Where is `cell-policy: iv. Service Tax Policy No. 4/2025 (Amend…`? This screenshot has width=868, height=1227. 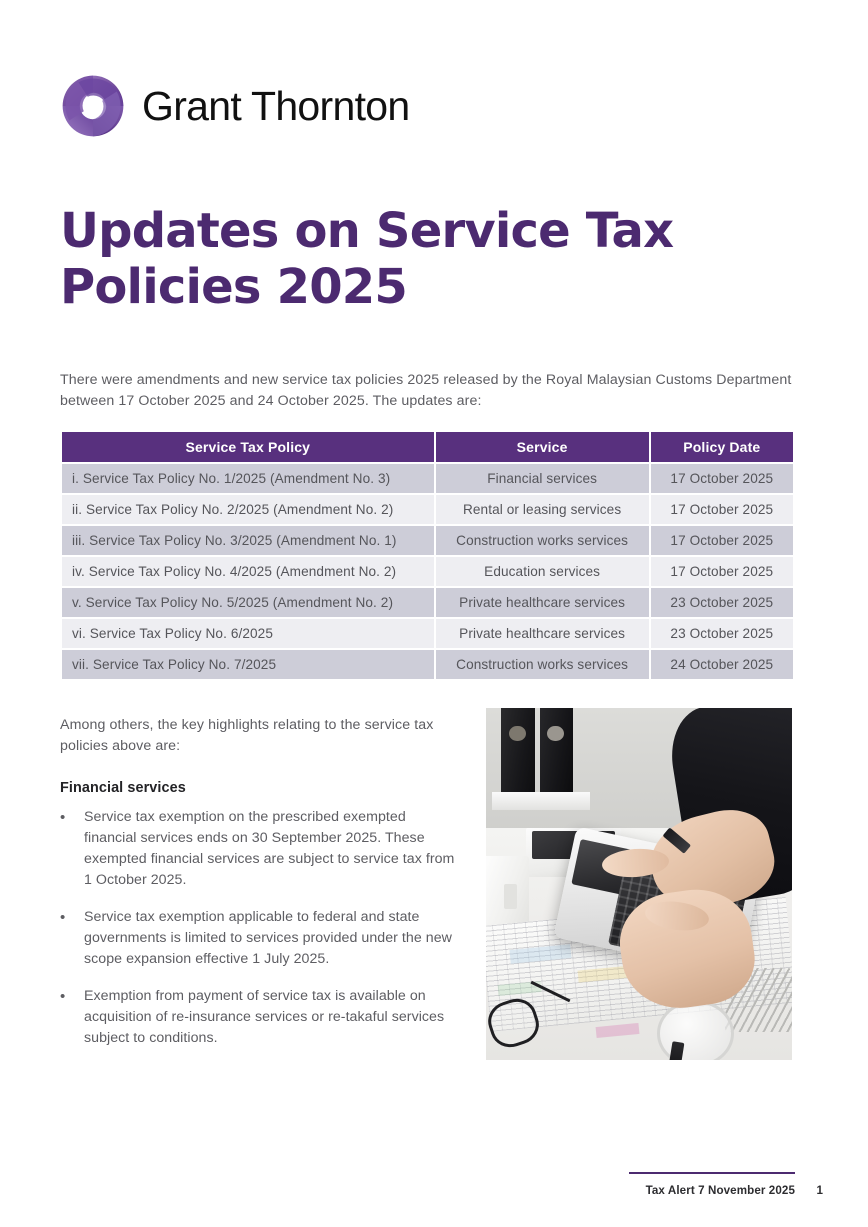
cell-policy: iv. Service Tax Policy No. 4/2025 (Amend… is located at coordinates (248, 571).